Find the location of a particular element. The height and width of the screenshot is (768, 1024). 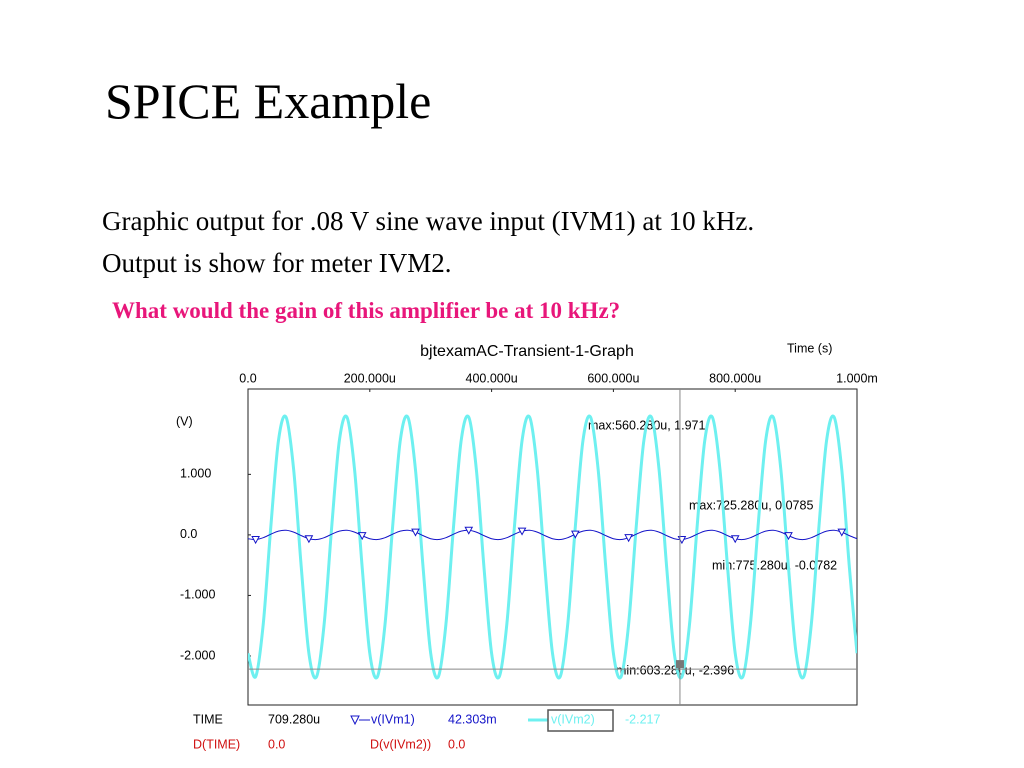

y-tick-label: 1.000 is located at coordinates (195, 474).